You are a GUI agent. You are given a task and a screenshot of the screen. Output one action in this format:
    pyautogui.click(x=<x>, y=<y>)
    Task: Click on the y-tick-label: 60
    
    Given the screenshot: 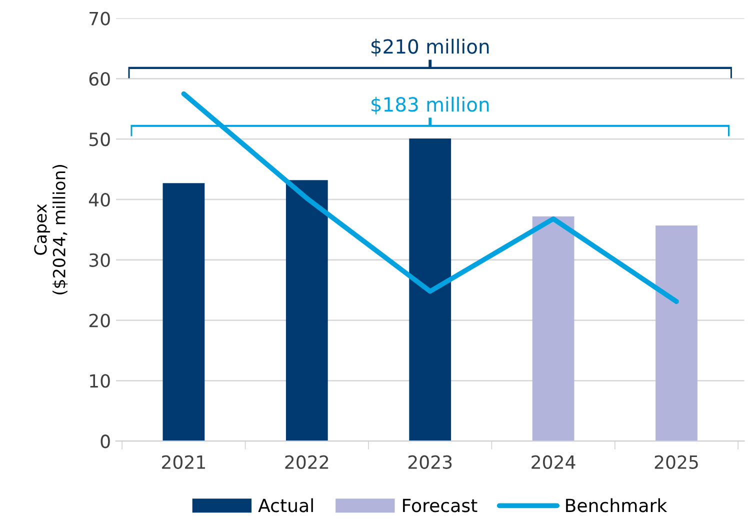 What is the action you would take?
    pyautogui.click(x=99, y=79)
    